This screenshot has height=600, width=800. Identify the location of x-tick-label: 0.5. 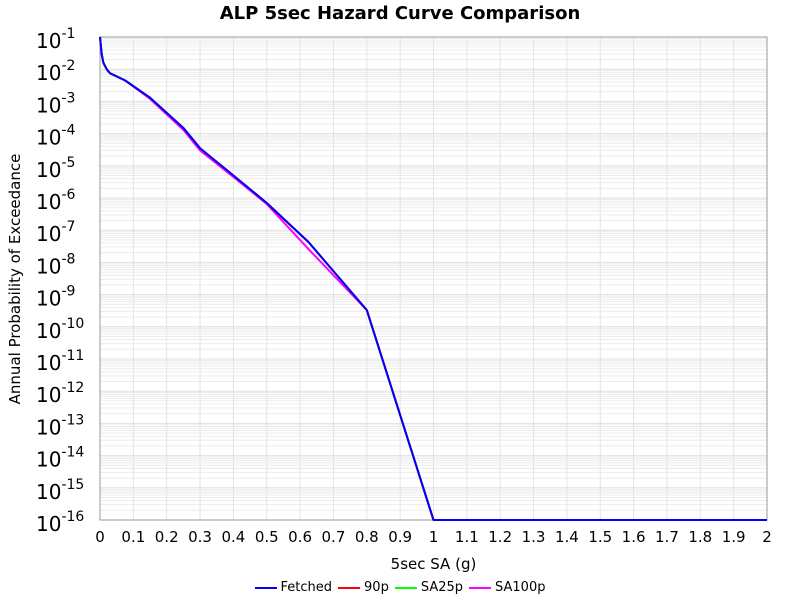
(267, 537).